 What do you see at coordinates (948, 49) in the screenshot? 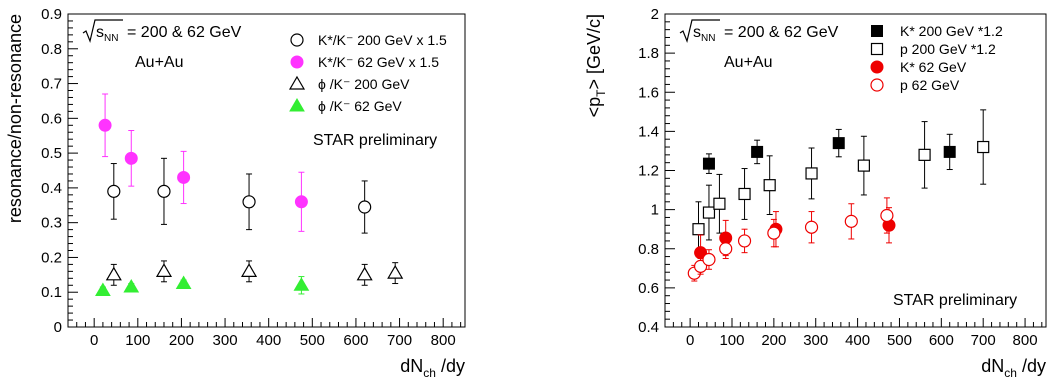
I see `legend-label: p 200 GeV *1.2` at bounding box center [948, 49].